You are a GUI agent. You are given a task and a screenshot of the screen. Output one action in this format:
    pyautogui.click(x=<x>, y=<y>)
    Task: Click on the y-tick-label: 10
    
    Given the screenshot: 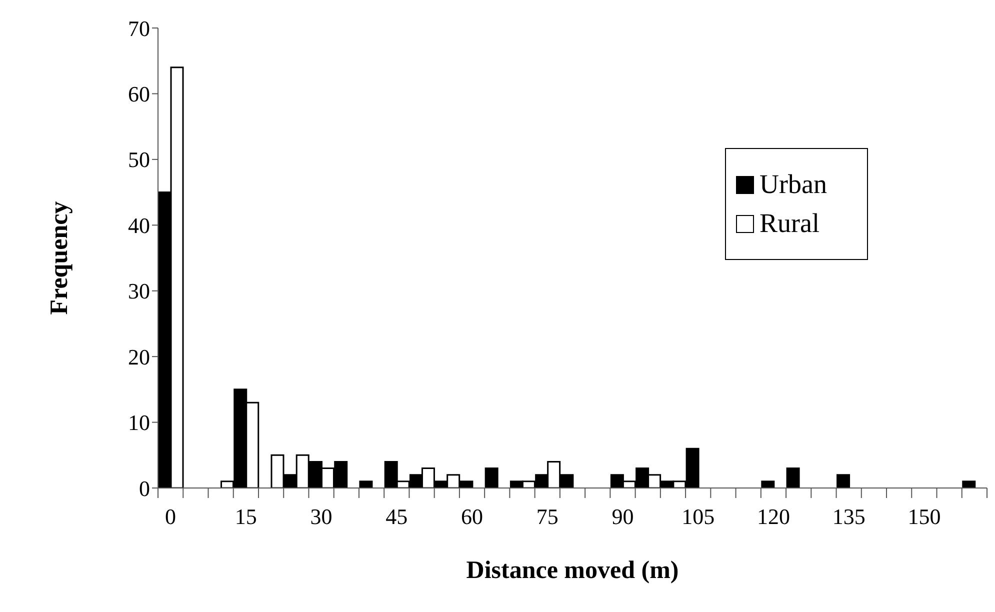 What is the action you would take?
    pyautogui.click(x=139, y=423)
    